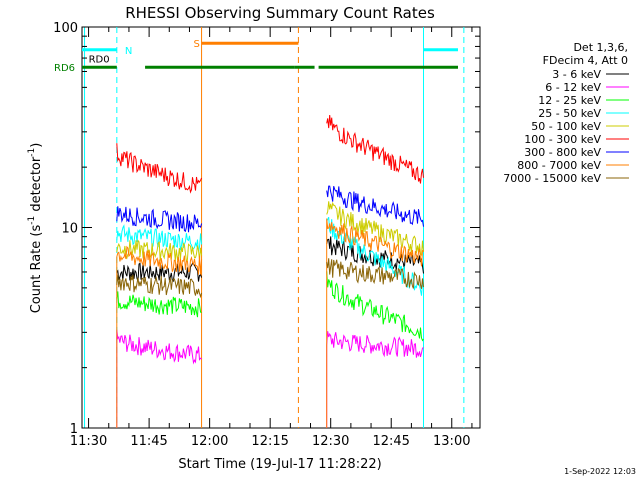  I want to click on legend-entry-label: 100 - 300 keV, so click(562, 139).